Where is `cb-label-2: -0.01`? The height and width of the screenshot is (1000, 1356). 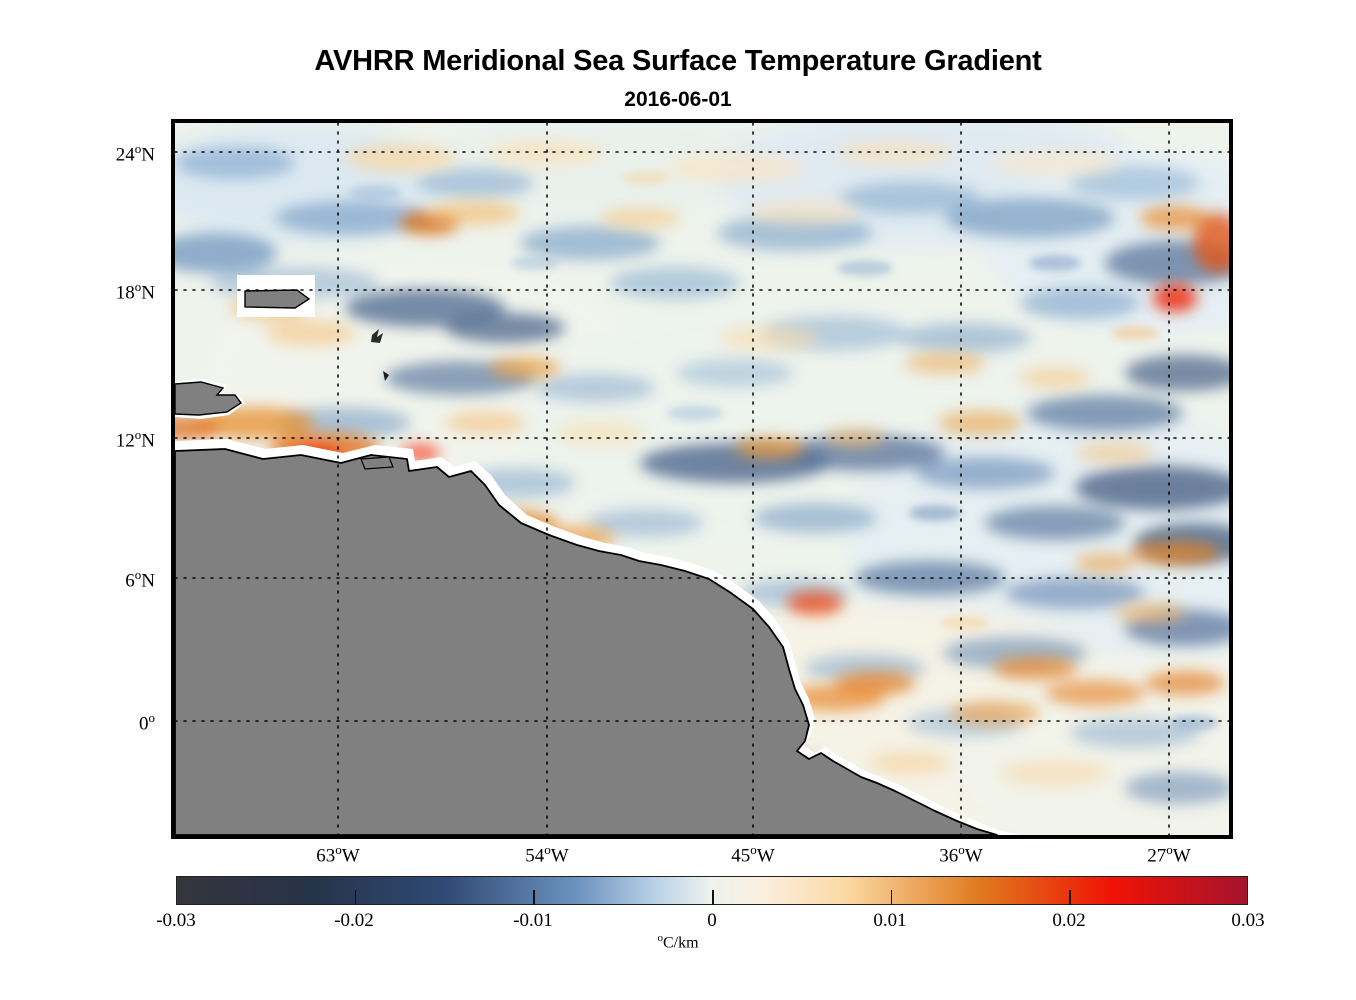
cb-label-2: -0.01 is located at coordinates (533, 920).